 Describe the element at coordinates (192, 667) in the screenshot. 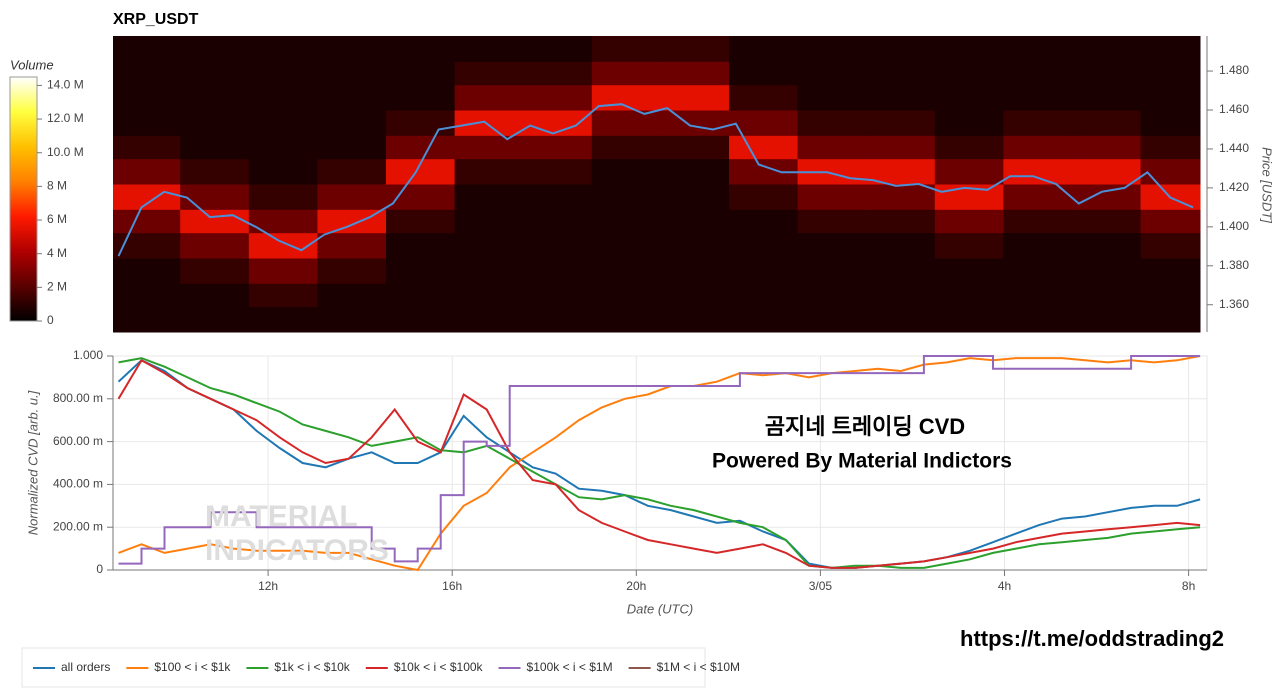

I see `legend-label: $100 < i < $1k` at that location.